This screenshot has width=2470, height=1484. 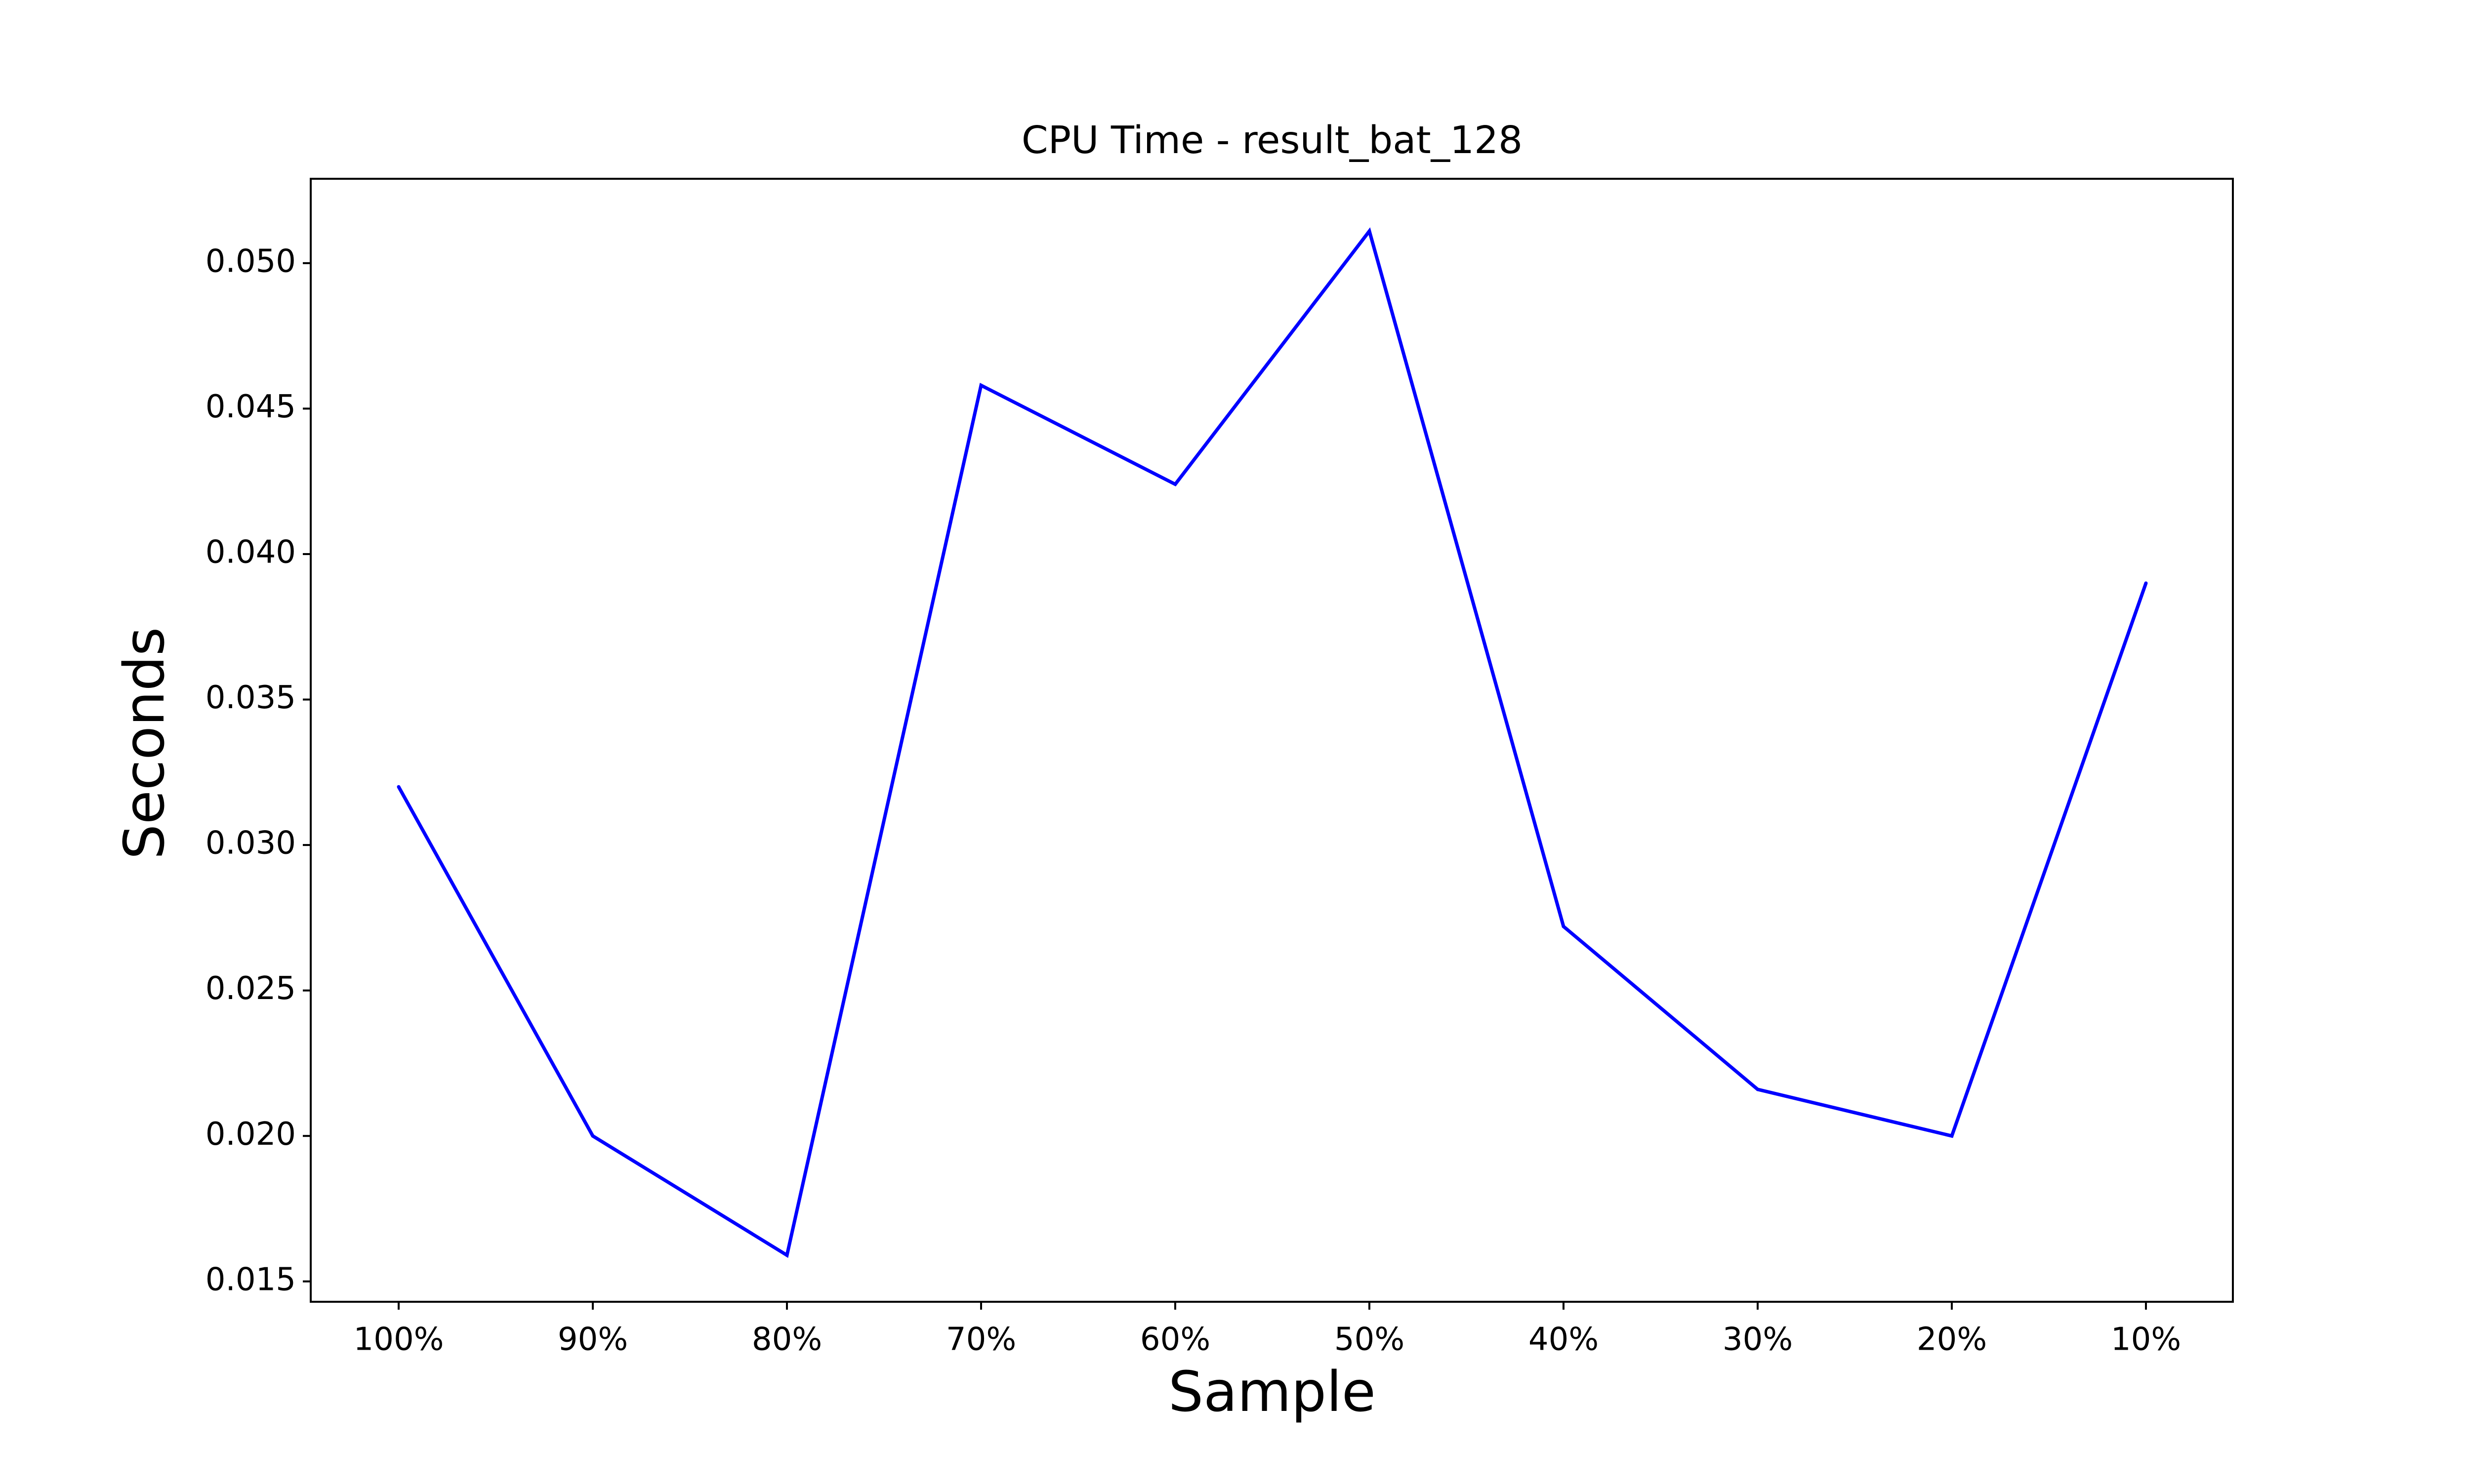 I want to click on y-tick-label: 0.015, so click(x=251, y=1280).